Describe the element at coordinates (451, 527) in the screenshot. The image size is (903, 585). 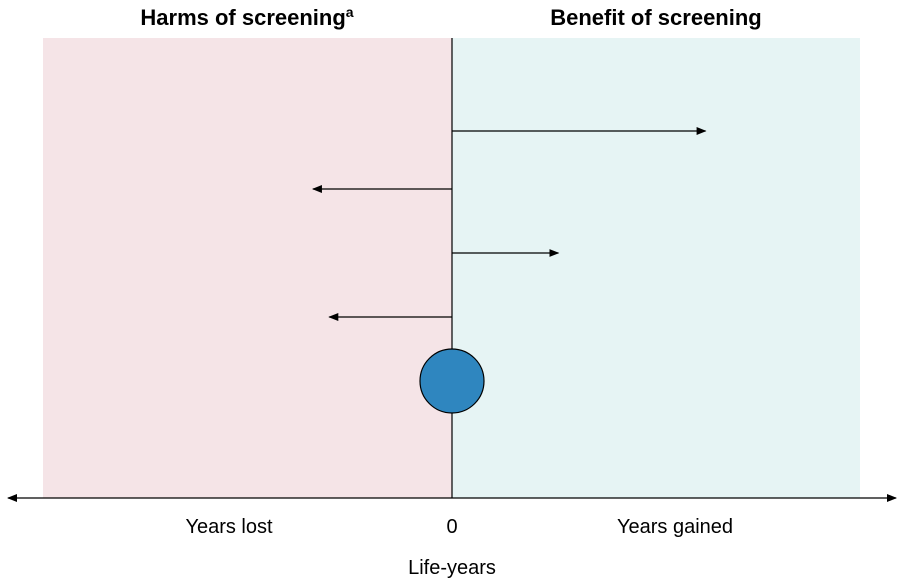
I see `zero-tick-label: 0` at that location.